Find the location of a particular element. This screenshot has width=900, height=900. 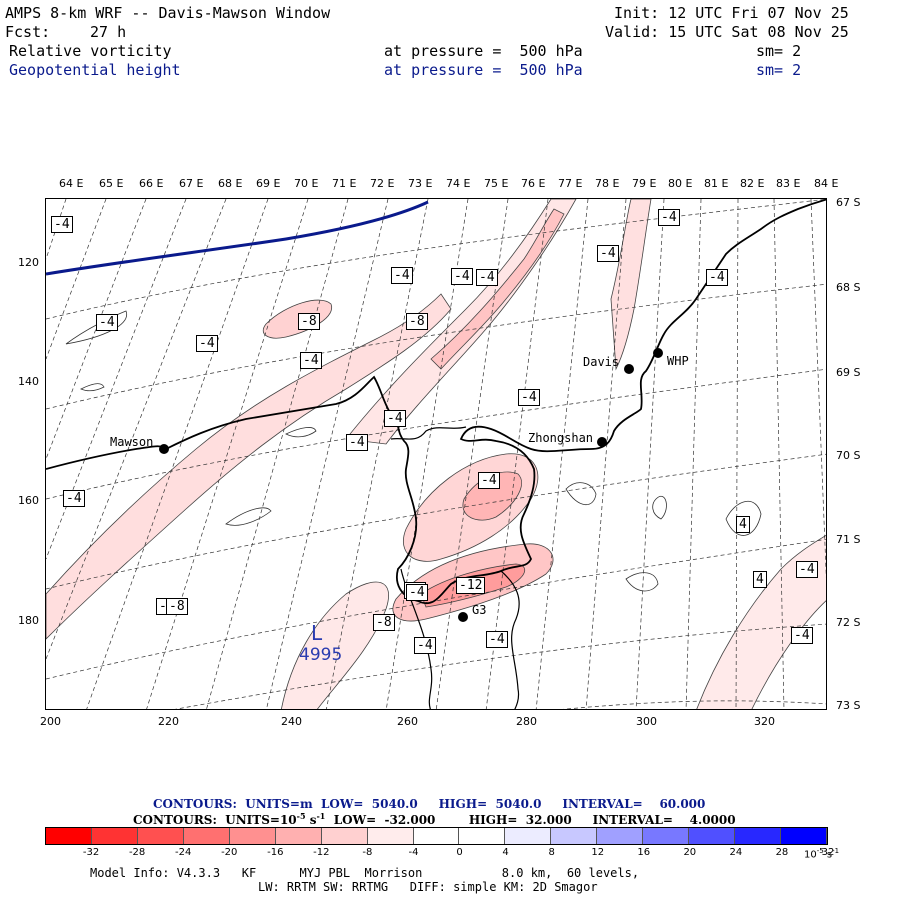

longitude-tick-label: 66 E is located at coordinates (151, 183).